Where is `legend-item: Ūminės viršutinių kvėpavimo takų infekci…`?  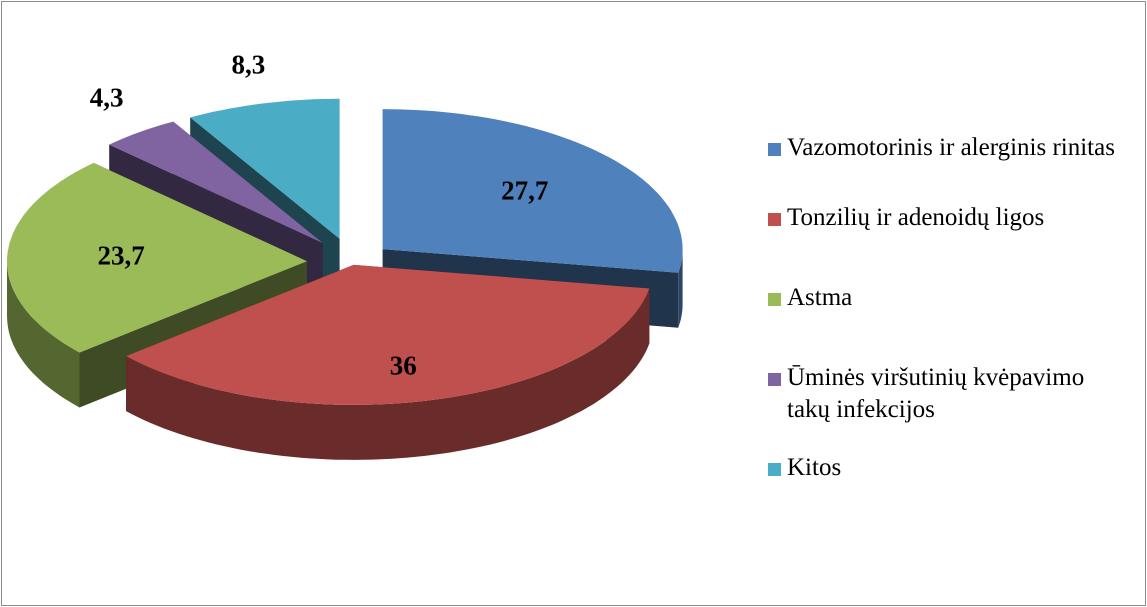 legend-item: Ūminės viršutinių kvėpavimo takų infekci… is located at coordinates (943, 407).